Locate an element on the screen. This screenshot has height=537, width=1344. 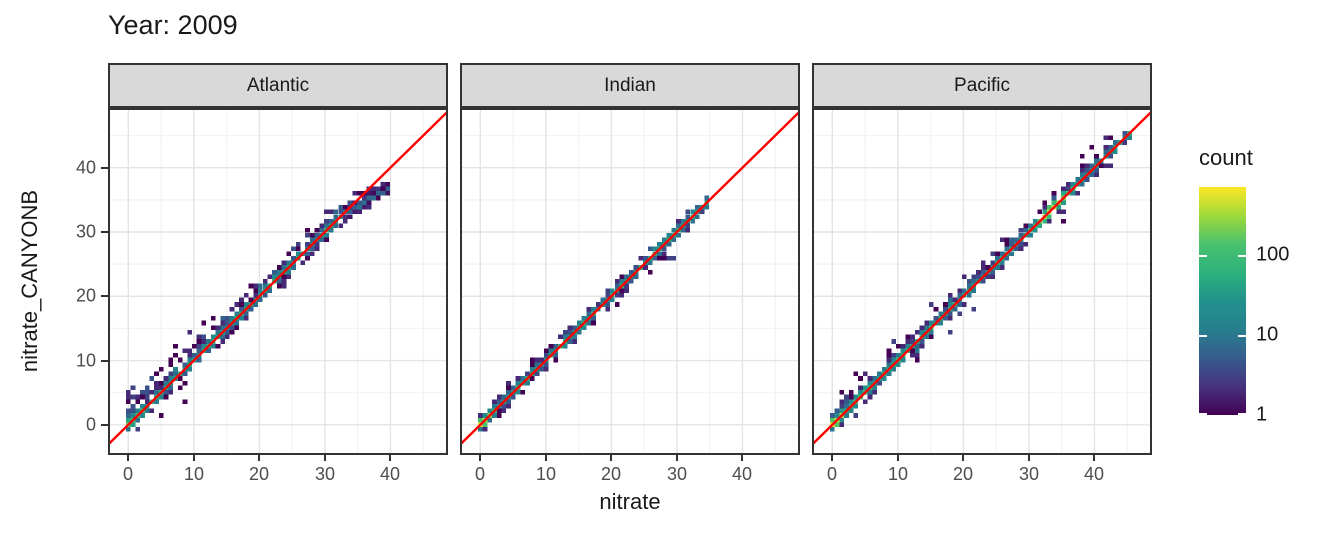
legend-tick-label: 10 is located at coordinates (1267, 334).